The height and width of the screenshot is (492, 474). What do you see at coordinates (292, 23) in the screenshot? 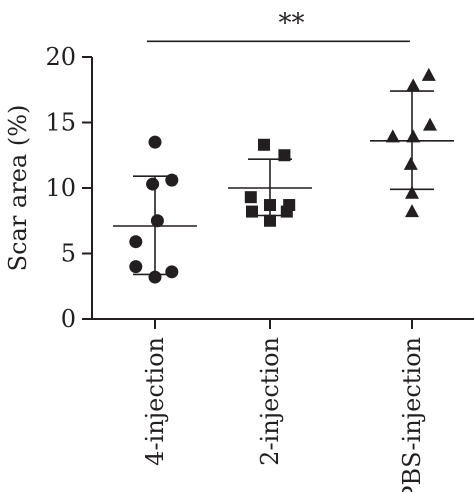
I see `significance-label: **` at bounding box center [292, 23].